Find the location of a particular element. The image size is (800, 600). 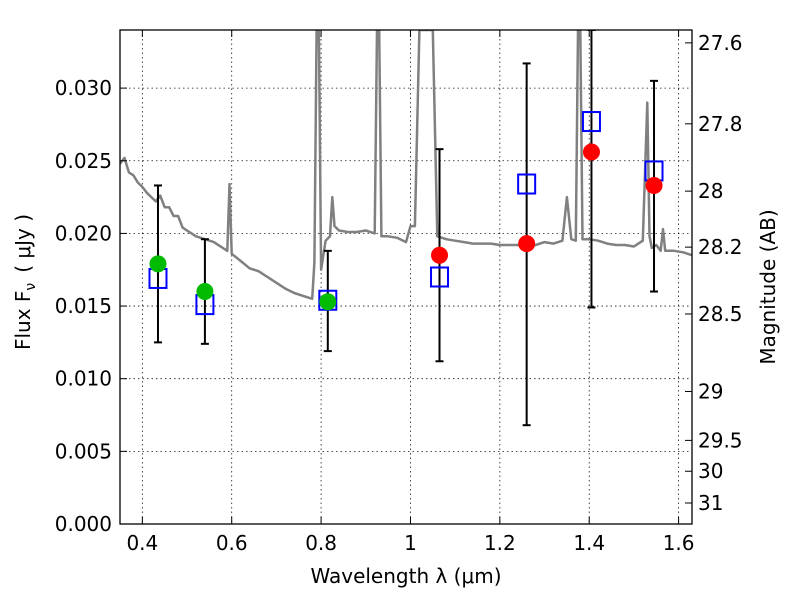

y-tick-label: 0.025 is located at coordinates (83, 161).